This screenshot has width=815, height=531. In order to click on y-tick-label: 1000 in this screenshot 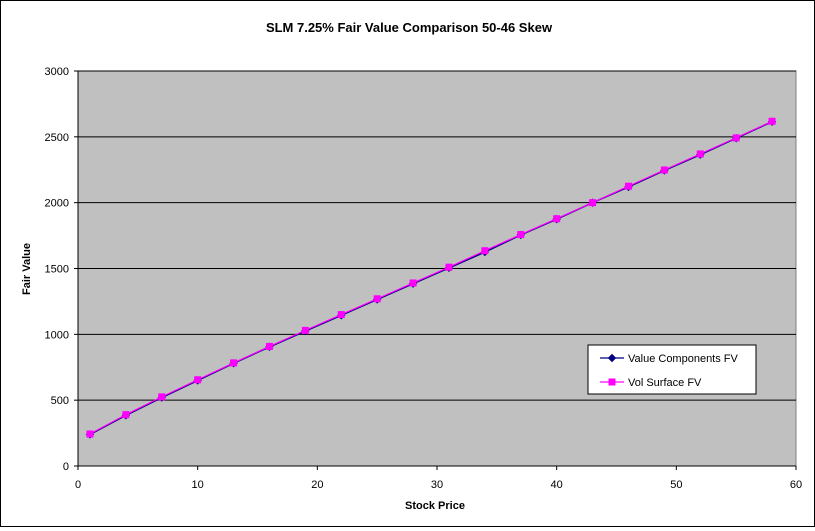, I will do `click(57, 335)`.